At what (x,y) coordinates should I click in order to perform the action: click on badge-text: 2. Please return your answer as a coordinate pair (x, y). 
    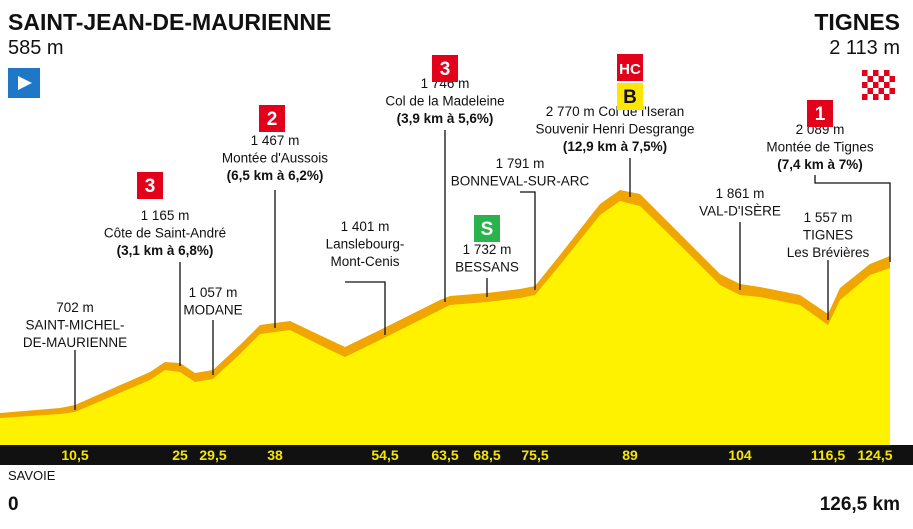
    Looking at the image, I should click on (272, 119).